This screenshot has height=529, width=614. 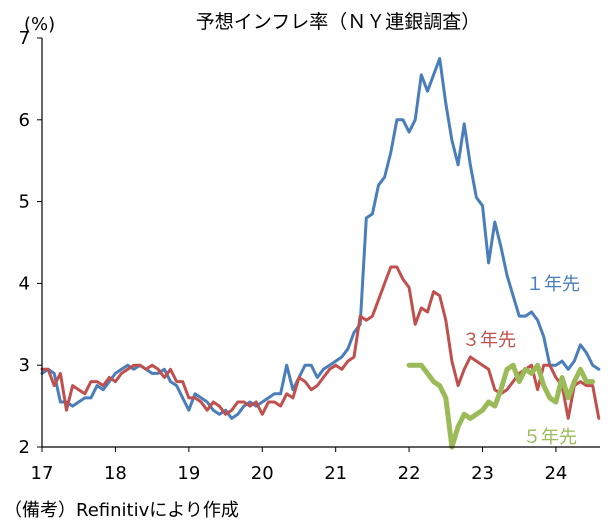 What do you see at coordinates (24, 283) in the screenshot?
I see `y-tick-label: 4` at bounding box center [24, 283].